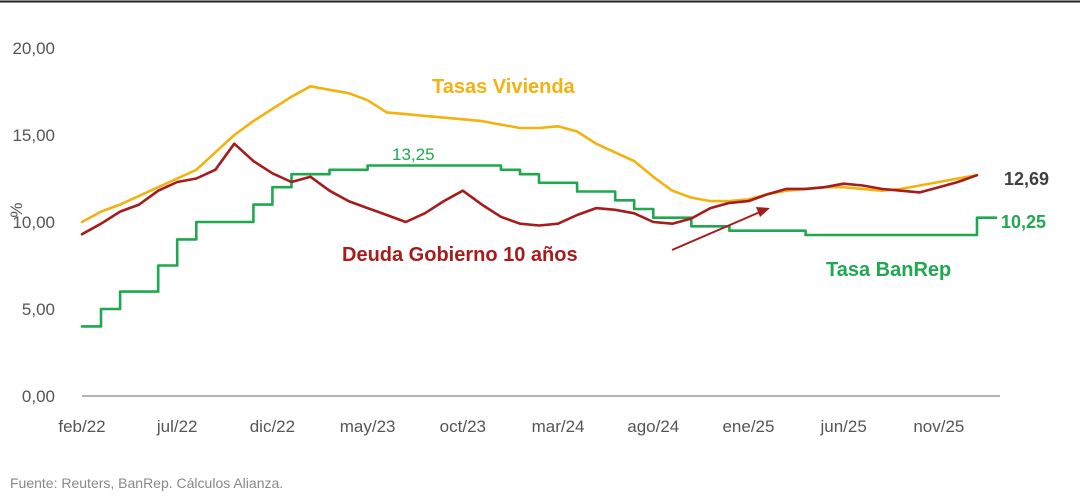 Image resolution: width=1080 pixels, height=504 pixels. What do you see at coordinates (653, 426) in the screenshot?
I see `x-tick-label: ago/24` at bounding box center [653, 426].